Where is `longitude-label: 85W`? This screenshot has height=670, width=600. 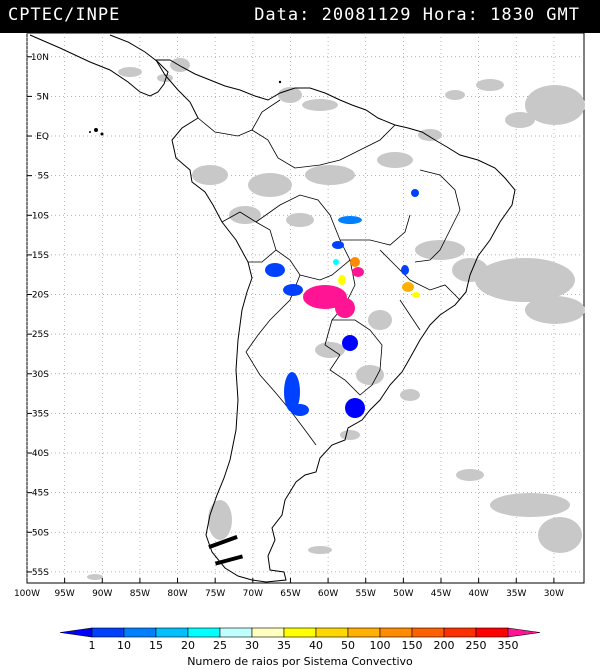 longitude-label: 85W is located at coordinates (140, 594).